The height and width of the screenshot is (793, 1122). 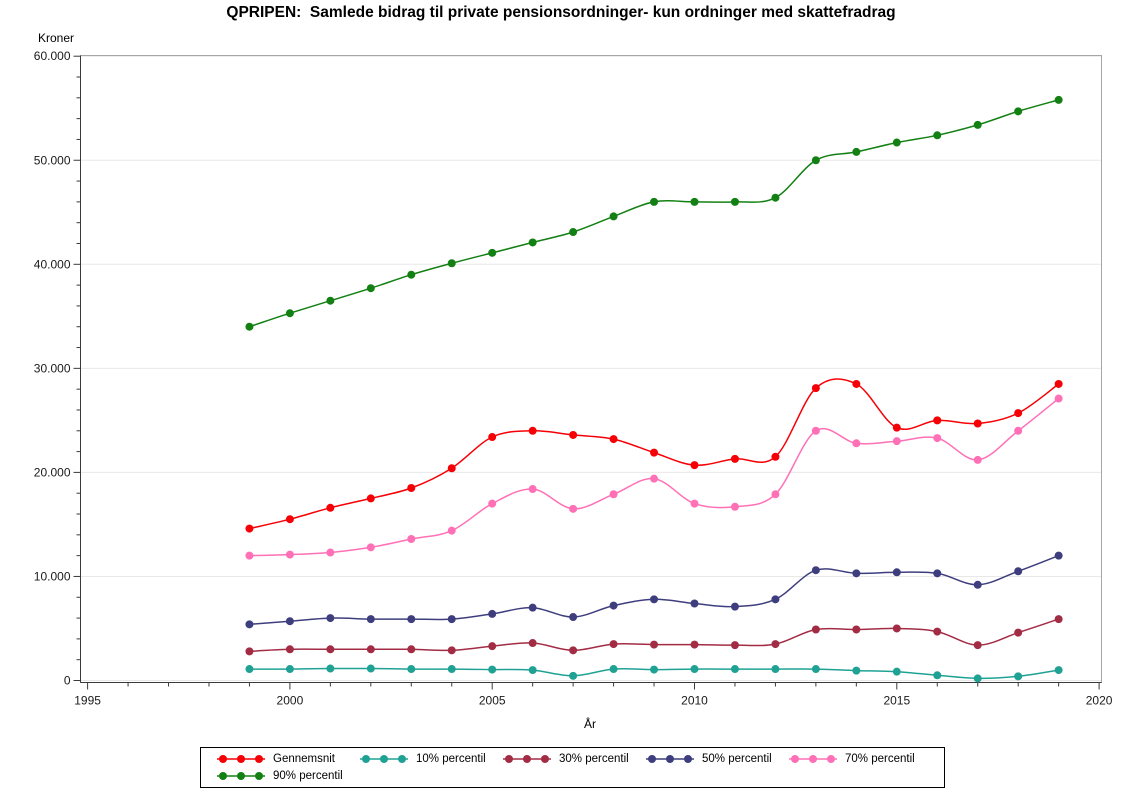 What do you see at coordinates (286, 758) in the screenshot?
I see `legend-item: Gennemsnit` at bounding box center [286, 758].